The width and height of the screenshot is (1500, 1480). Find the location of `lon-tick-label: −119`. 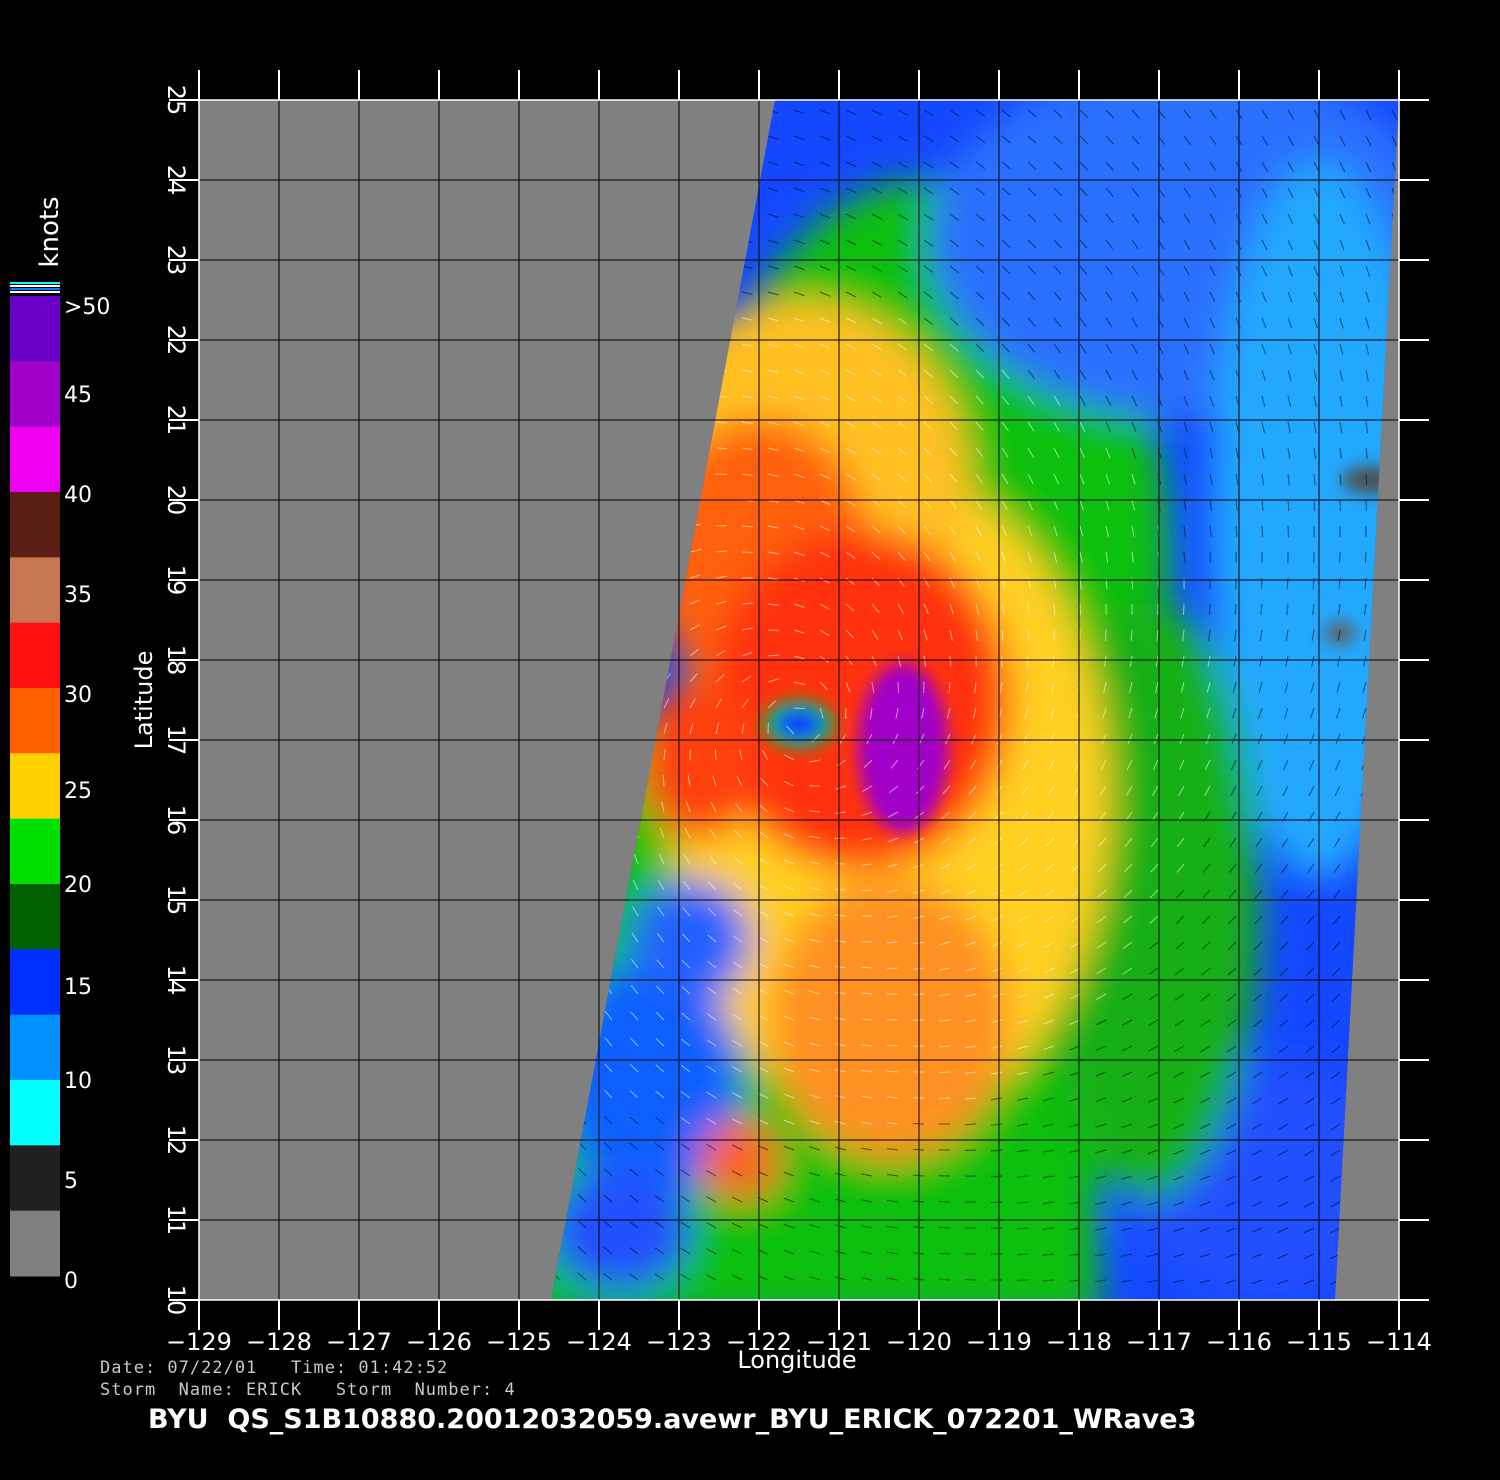

lon-tick-label: −119 is located at coordinates (999, 1342).